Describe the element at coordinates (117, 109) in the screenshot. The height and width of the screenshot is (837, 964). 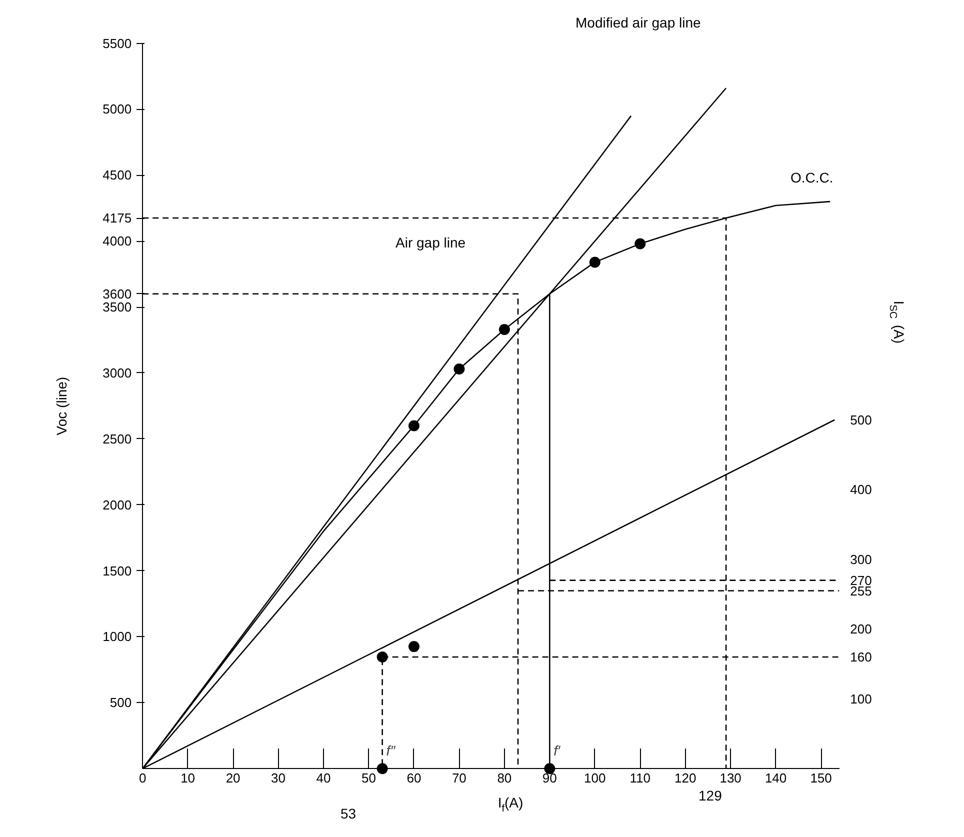
I see `y-tick-label: 5000` at that location.